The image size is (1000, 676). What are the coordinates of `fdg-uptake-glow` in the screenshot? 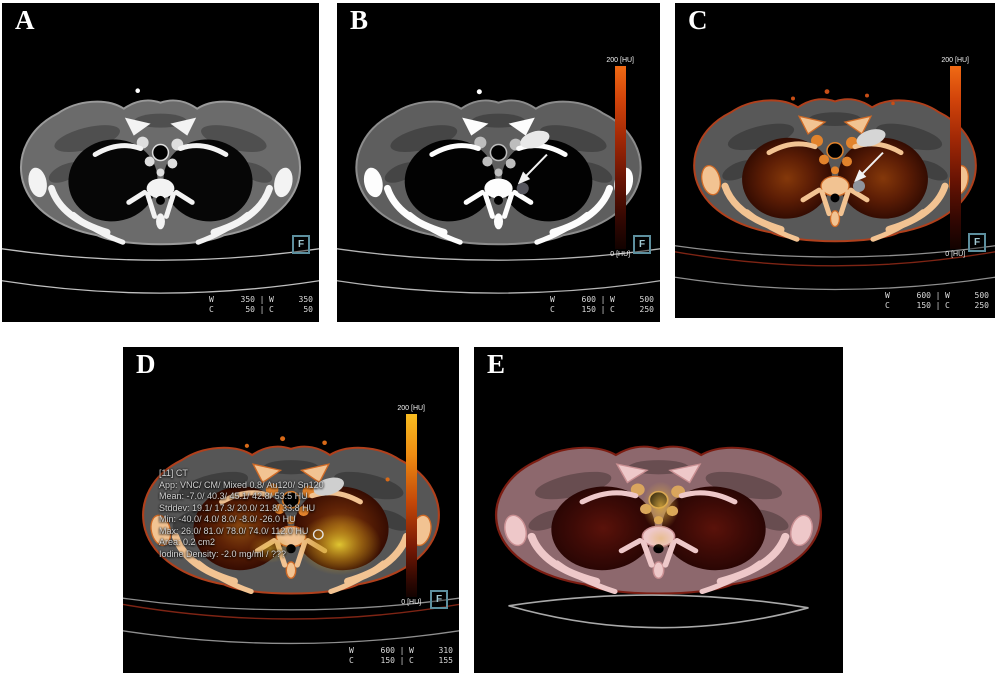 It's located at (661, 506).